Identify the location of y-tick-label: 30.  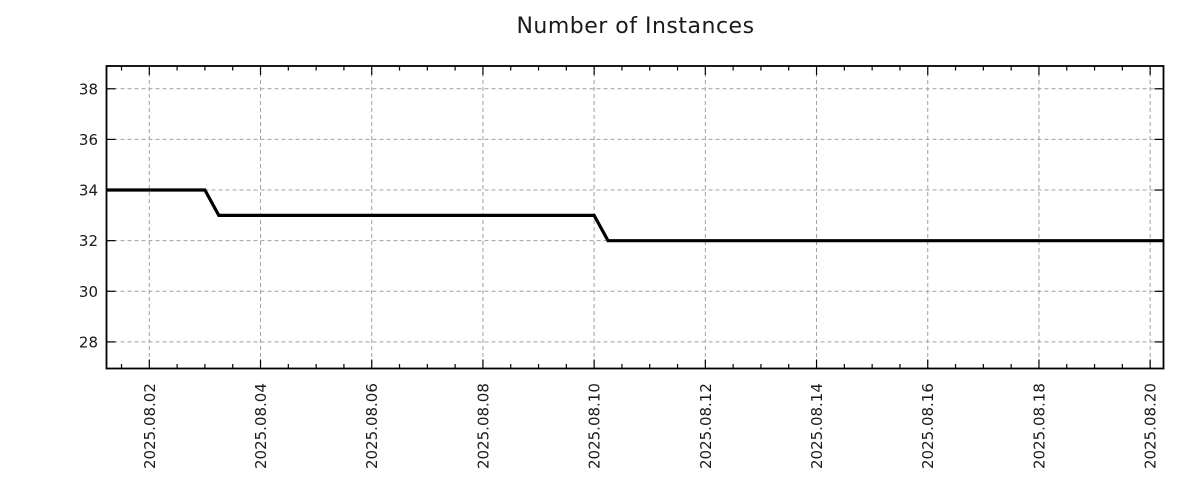
(88, 292).